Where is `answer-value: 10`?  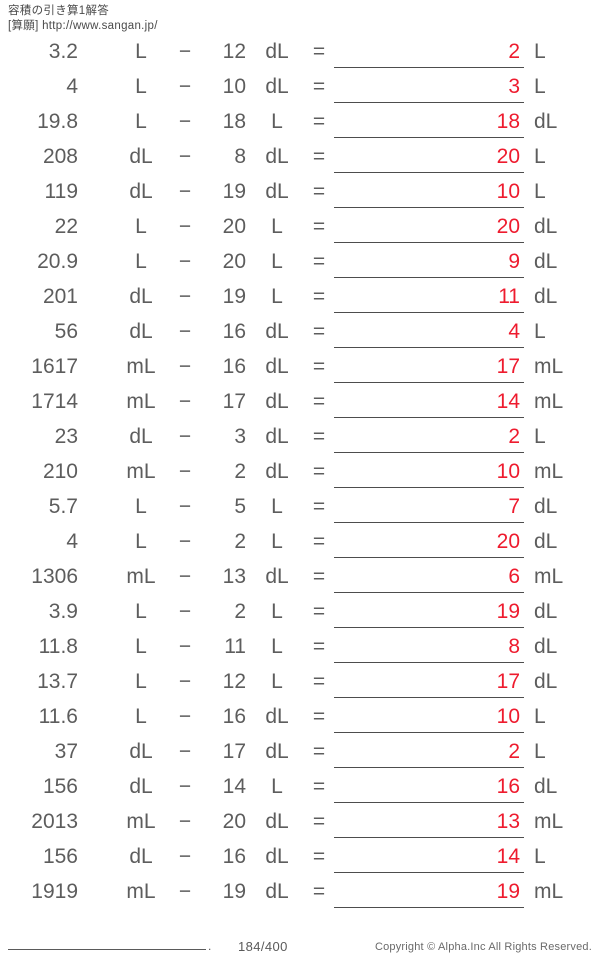
answer-value: 10 is located at coordinates (508, 191).